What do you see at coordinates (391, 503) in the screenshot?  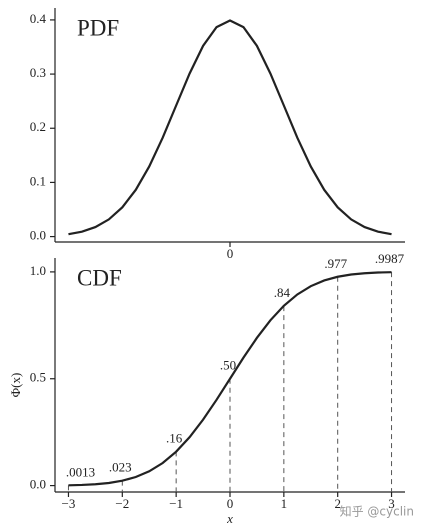 I see `x-tick-label: 3` at bounding box center [391, 503].